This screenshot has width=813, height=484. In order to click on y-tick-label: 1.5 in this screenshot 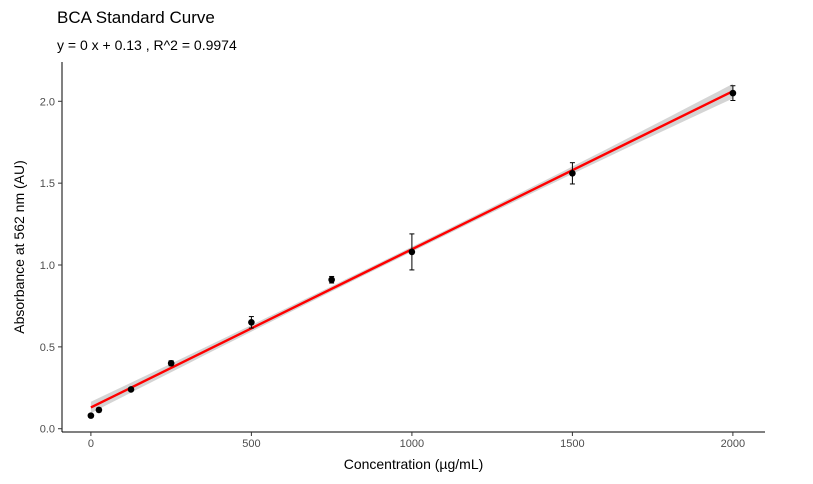, I will do `click(47, 184)`.